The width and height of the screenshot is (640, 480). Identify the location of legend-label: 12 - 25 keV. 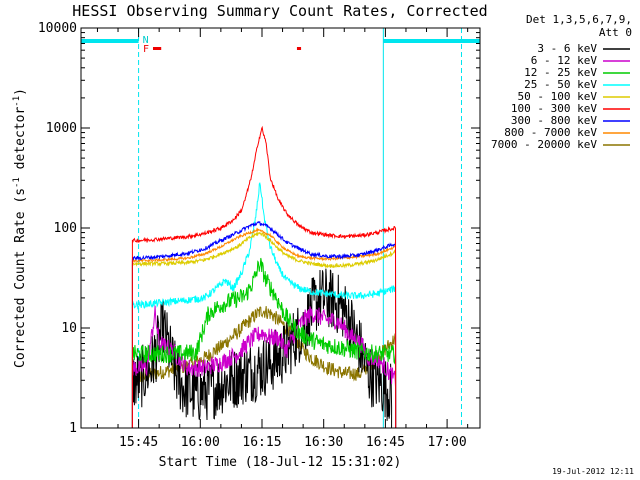
(560, 72).